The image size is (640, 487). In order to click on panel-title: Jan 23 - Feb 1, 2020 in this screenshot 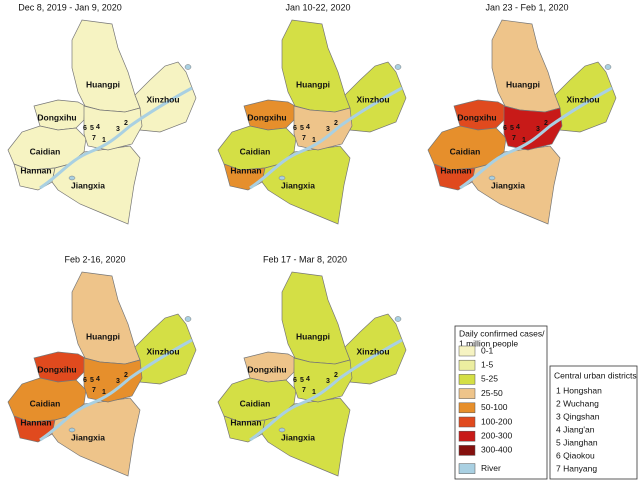, I will do `click(526, 7)`.